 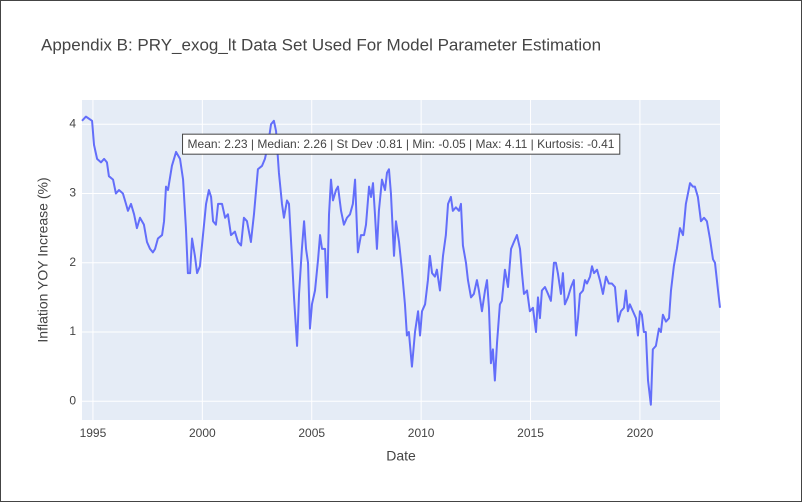 What do you see at coordinates (93, 433) in the screenshot?
I see `x-tick-label: 1995` at bounding box center [93, 433].